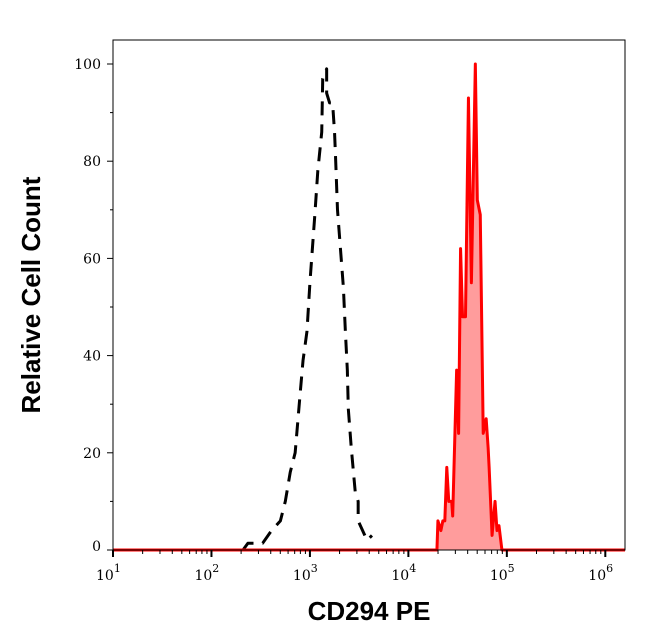 This screenshot has height=641, width=646. I want to click on y-axis-title: Relative Cell Count, so click(31, 294).